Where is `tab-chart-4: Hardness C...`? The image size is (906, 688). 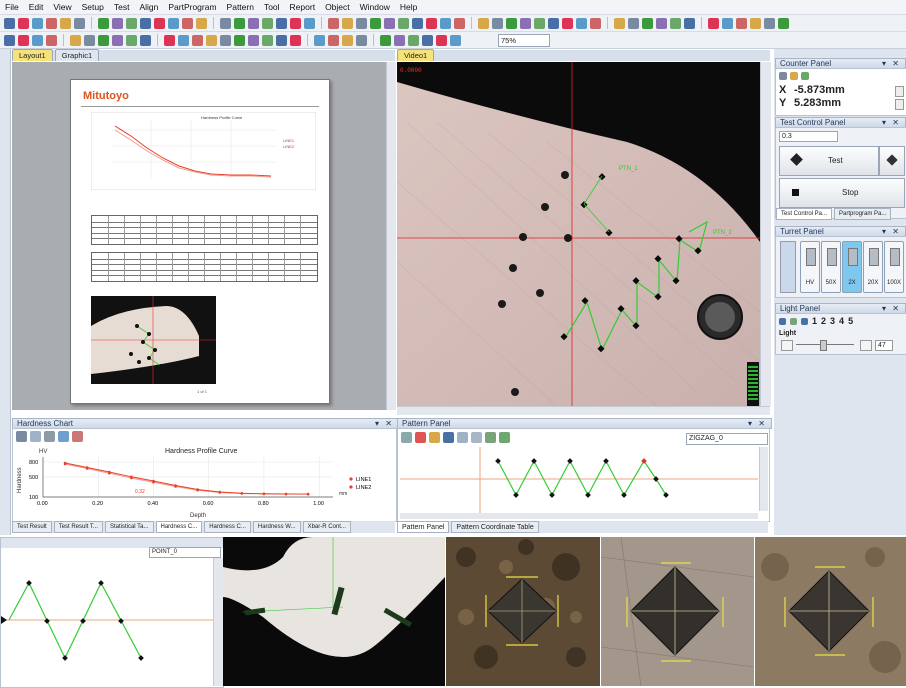 tab-chart-4: Hardness C... is located at coordinates (227, 527).